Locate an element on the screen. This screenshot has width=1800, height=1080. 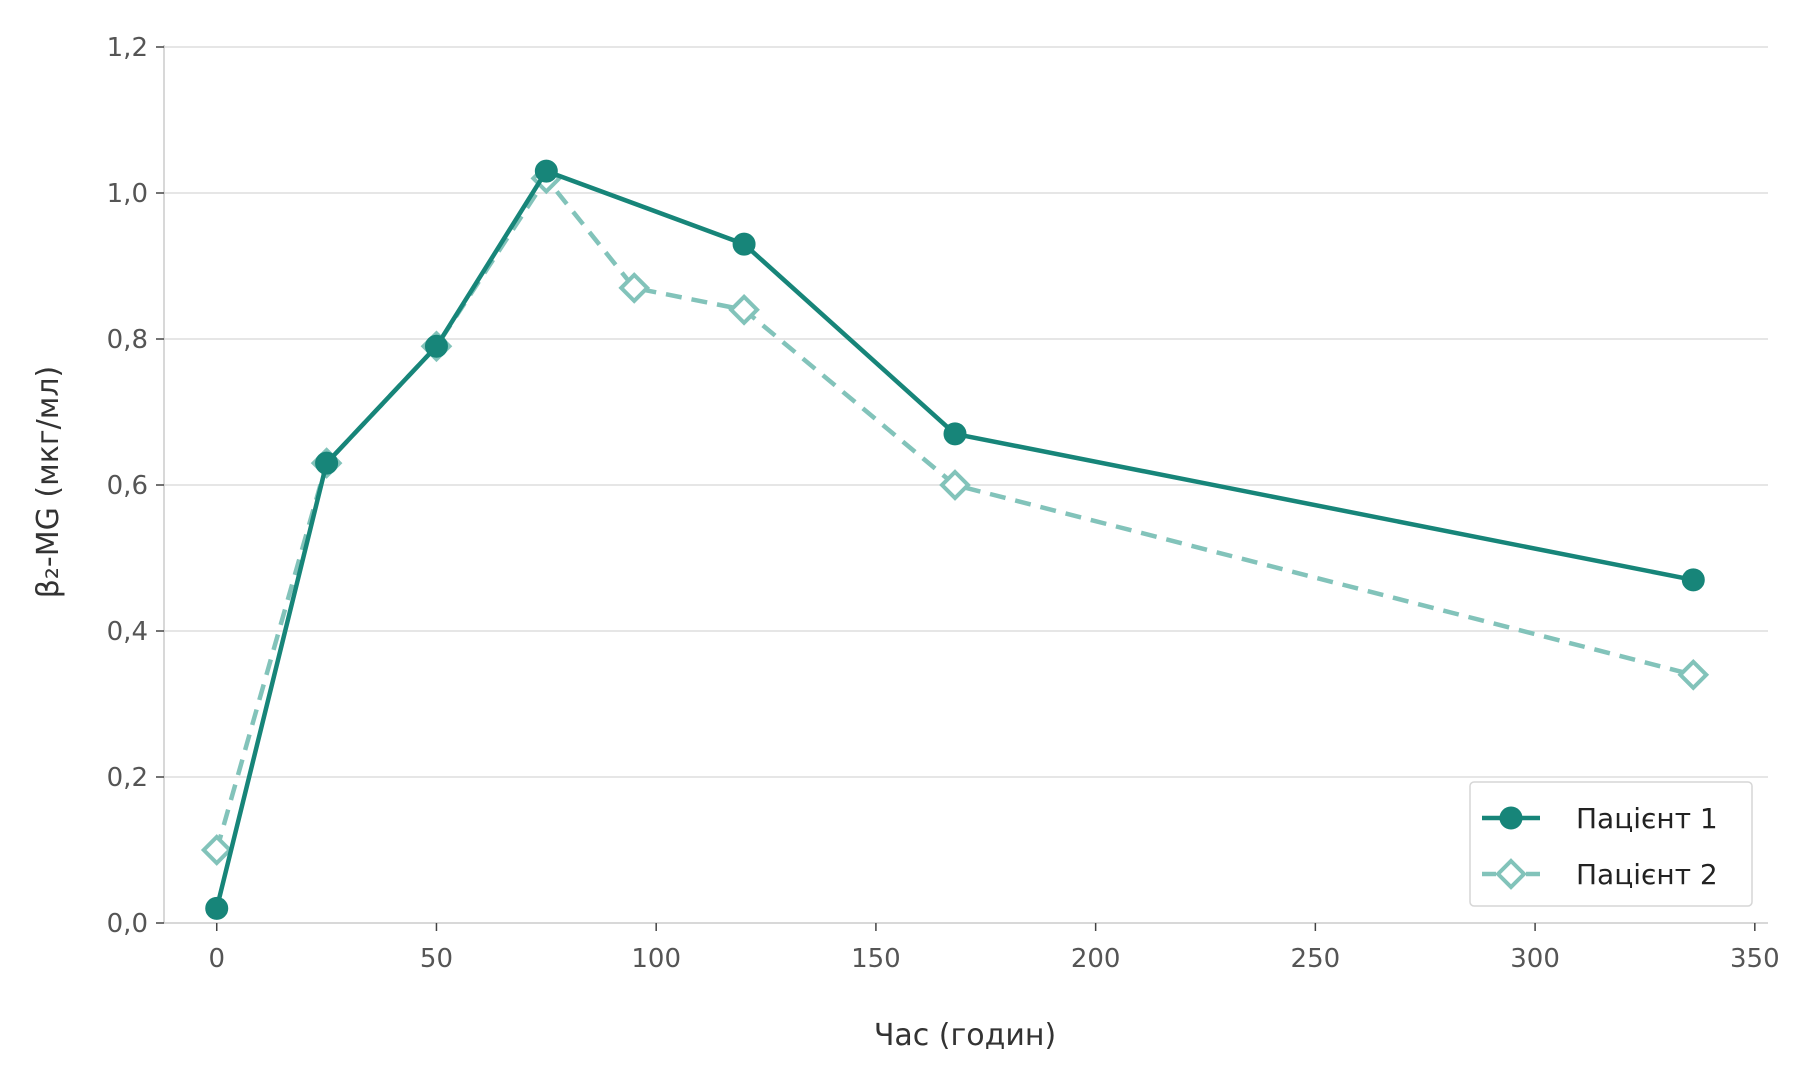
x-tick-label: 250 is located at coordinates (1316, 959).